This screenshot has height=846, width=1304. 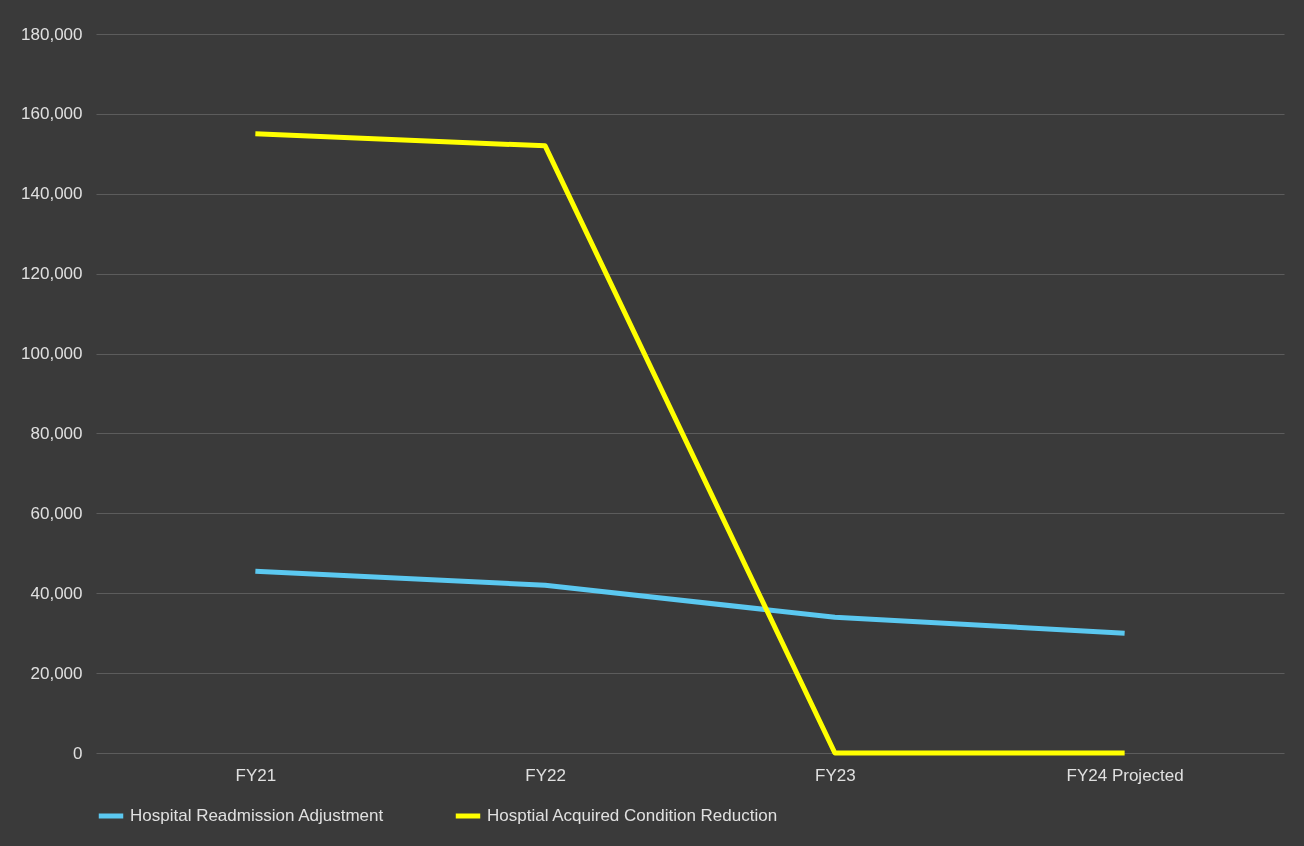 What do you see at coordinates (52, 194) in the screenshot?
I see `y-tick-label: 140,000` at bounding box center [52, 194].